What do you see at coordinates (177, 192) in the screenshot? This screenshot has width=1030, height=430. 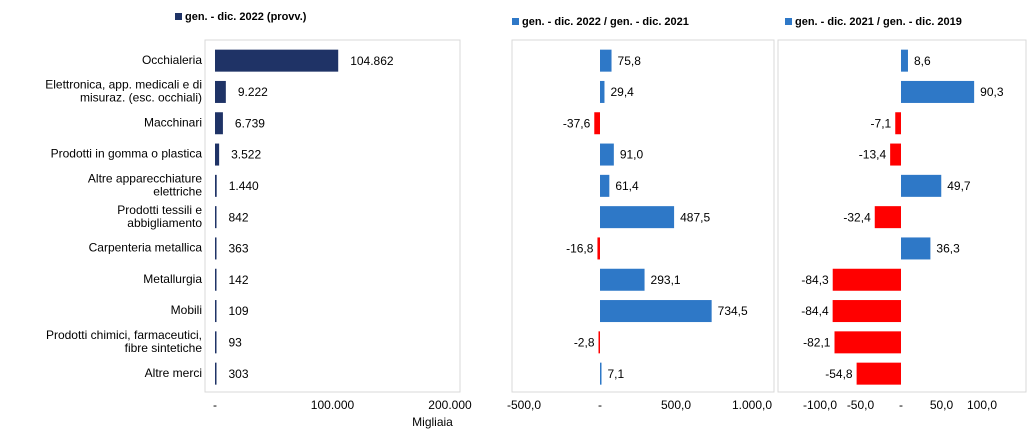 I see `y-tick-label: elettriche` at bounding box center [177, 192].